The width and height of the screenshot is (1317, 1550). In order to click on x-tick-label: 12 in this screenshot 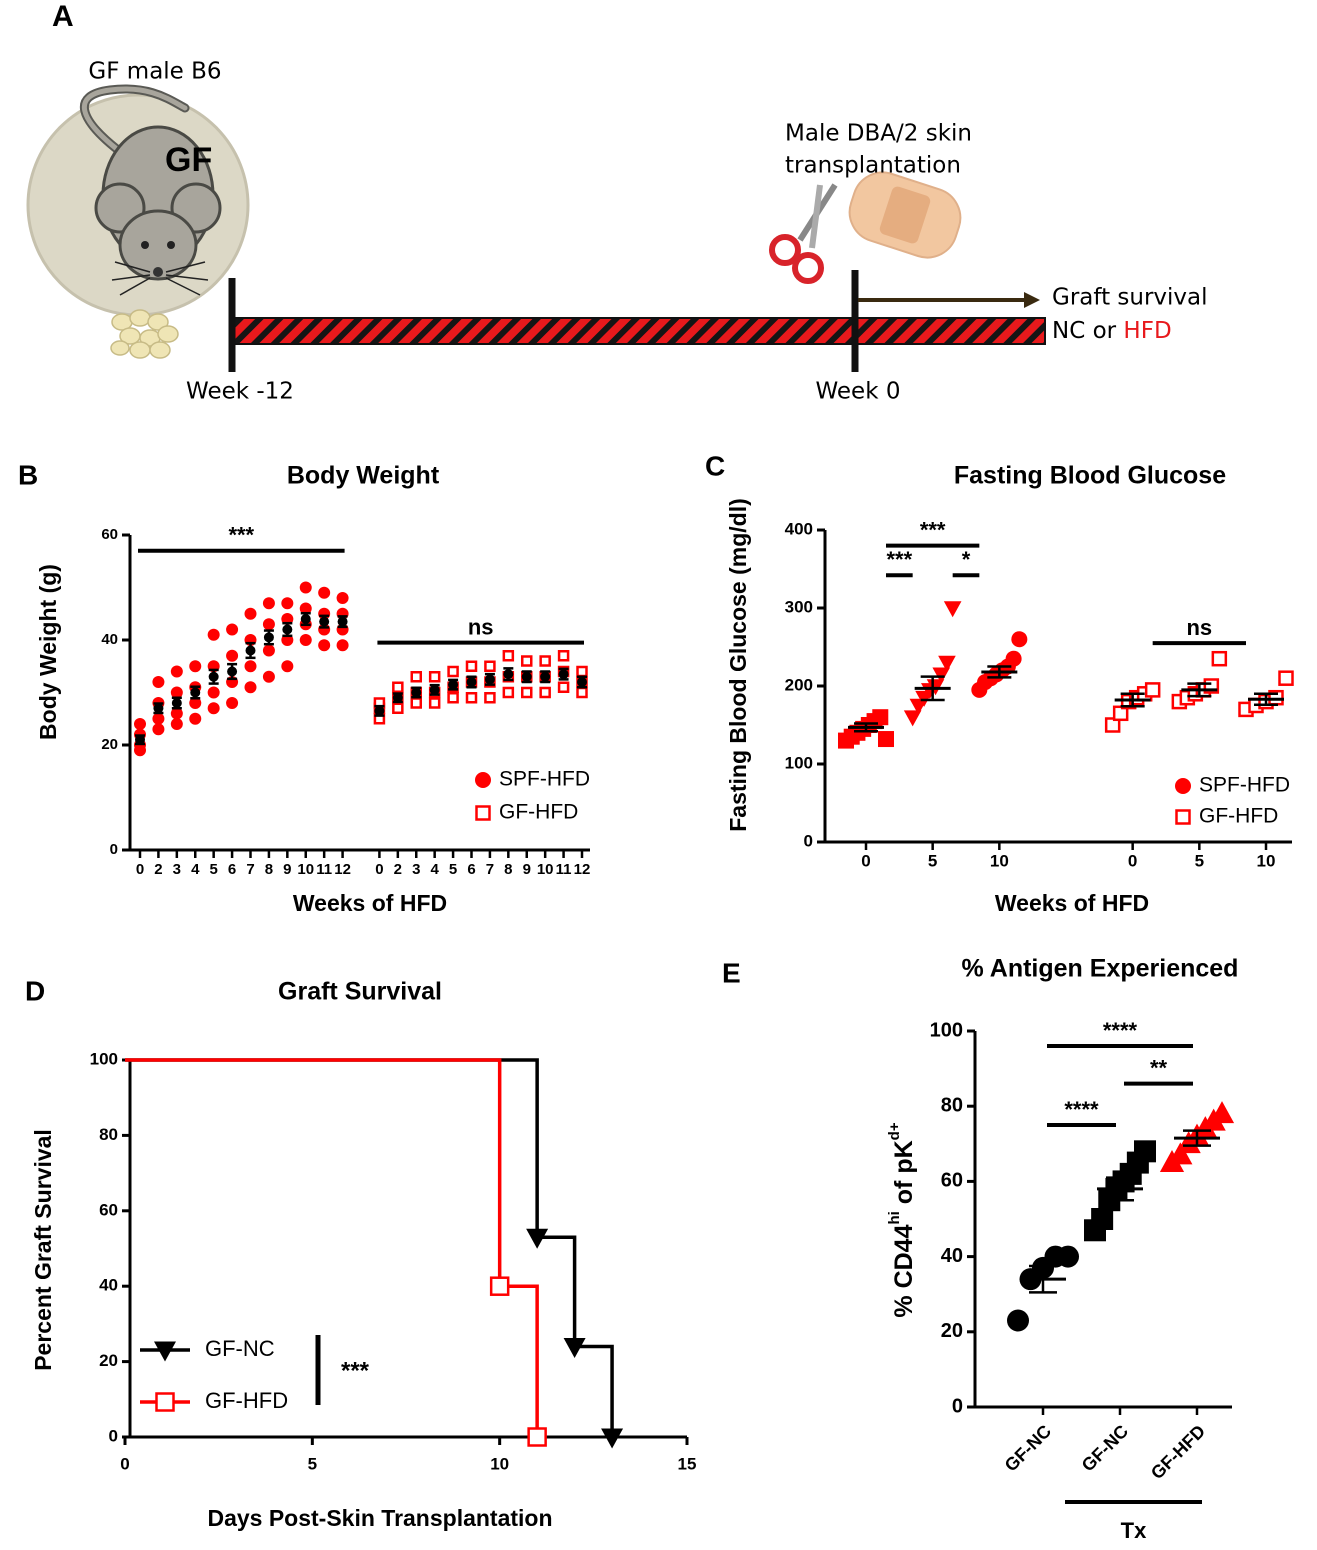, I will do `click(342, 869)`.